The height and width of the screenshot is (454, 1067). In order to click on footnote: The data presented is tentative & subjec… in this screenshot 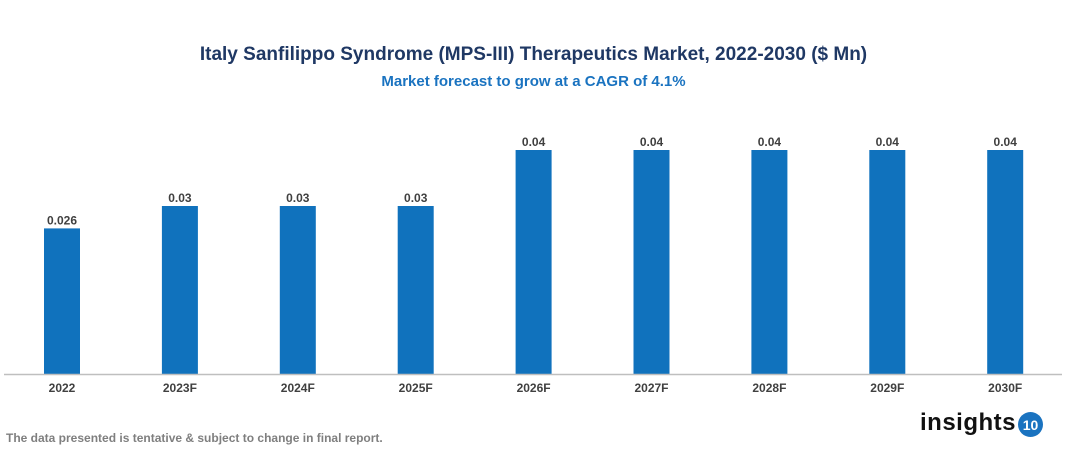, I will do `click(194, 438)`.